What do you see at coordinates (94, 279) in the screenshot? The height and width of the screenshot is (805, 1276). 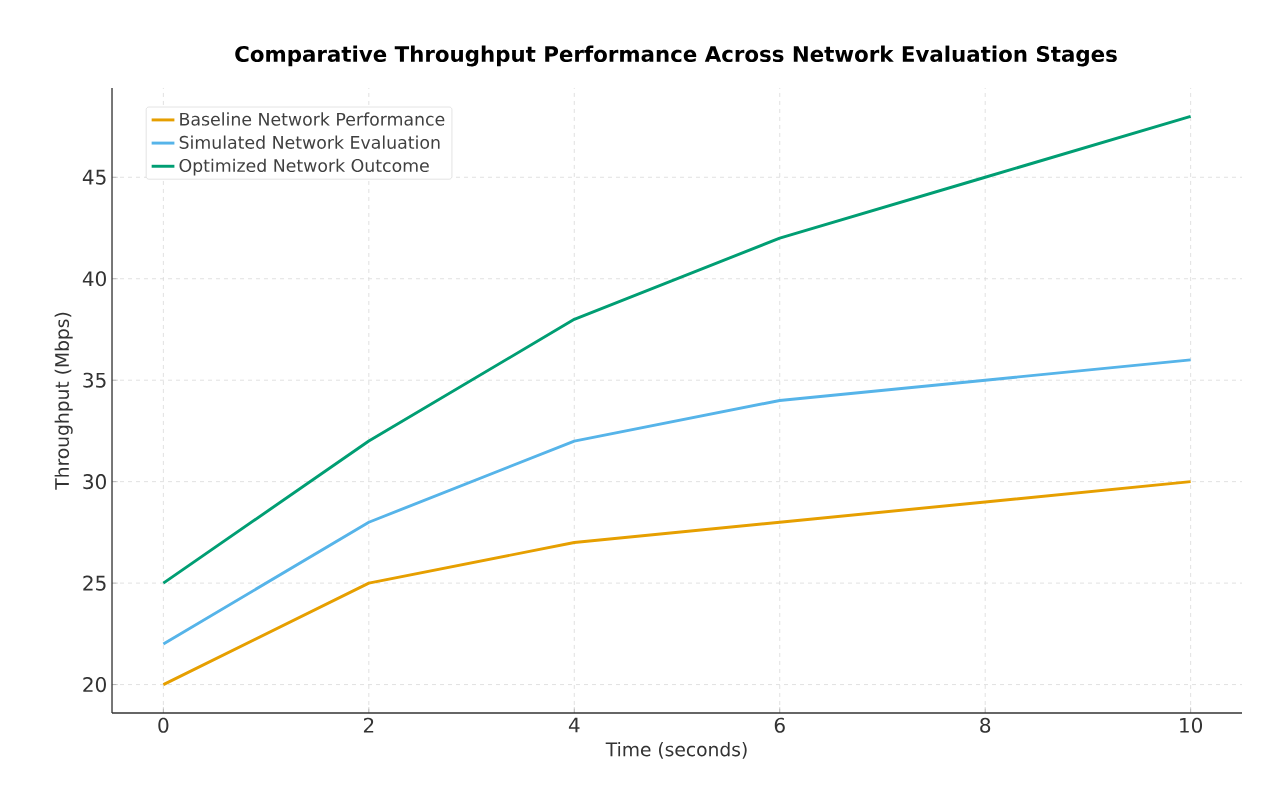 I see `y-tick-label: 40` at bounding box center [94, 279].